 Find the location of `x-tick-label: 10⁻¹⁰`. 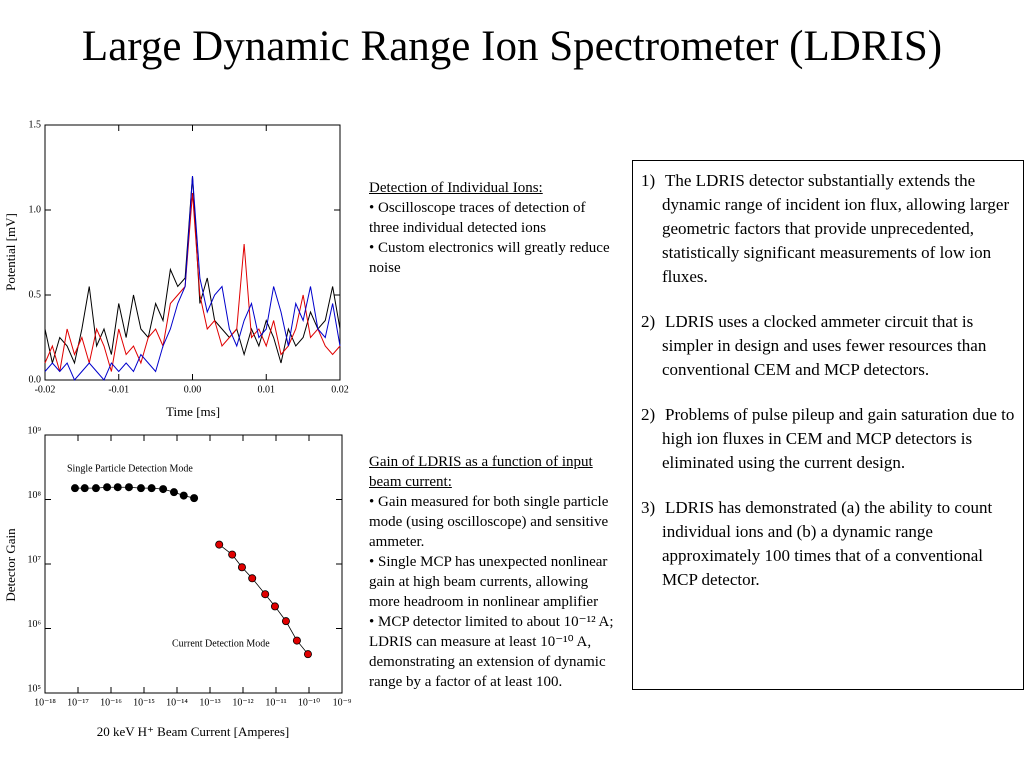

x-tick-label: 10⁻¹⁰ is located at coordinates (309, 702).